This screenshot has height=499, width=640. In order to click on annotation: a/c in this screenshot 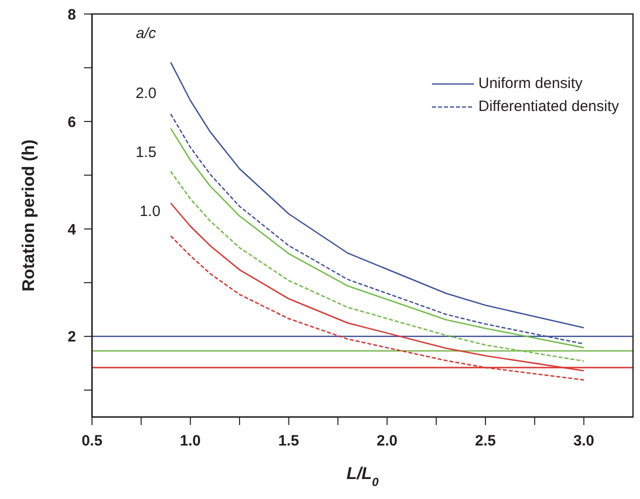, I will do `click(146, 33)`.